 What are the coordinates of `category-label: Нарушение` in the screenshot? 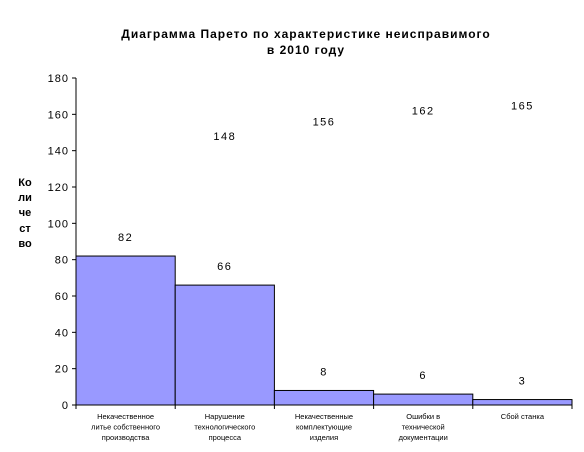 It's located at (225, 416).